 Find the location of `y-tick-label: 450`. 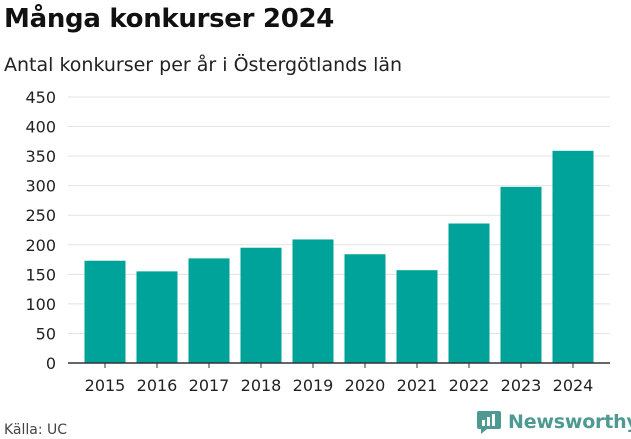

y-tick-label: 450 is located at coordinates (40, 97).